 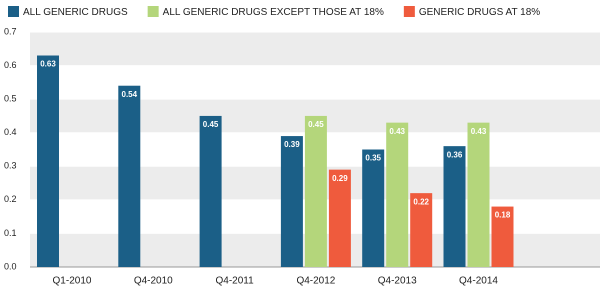 What do you see at coordinates (235, 281) in the screenshot?
I see `x-tick-label: Q4-2011` at bounding box center [235, 281].